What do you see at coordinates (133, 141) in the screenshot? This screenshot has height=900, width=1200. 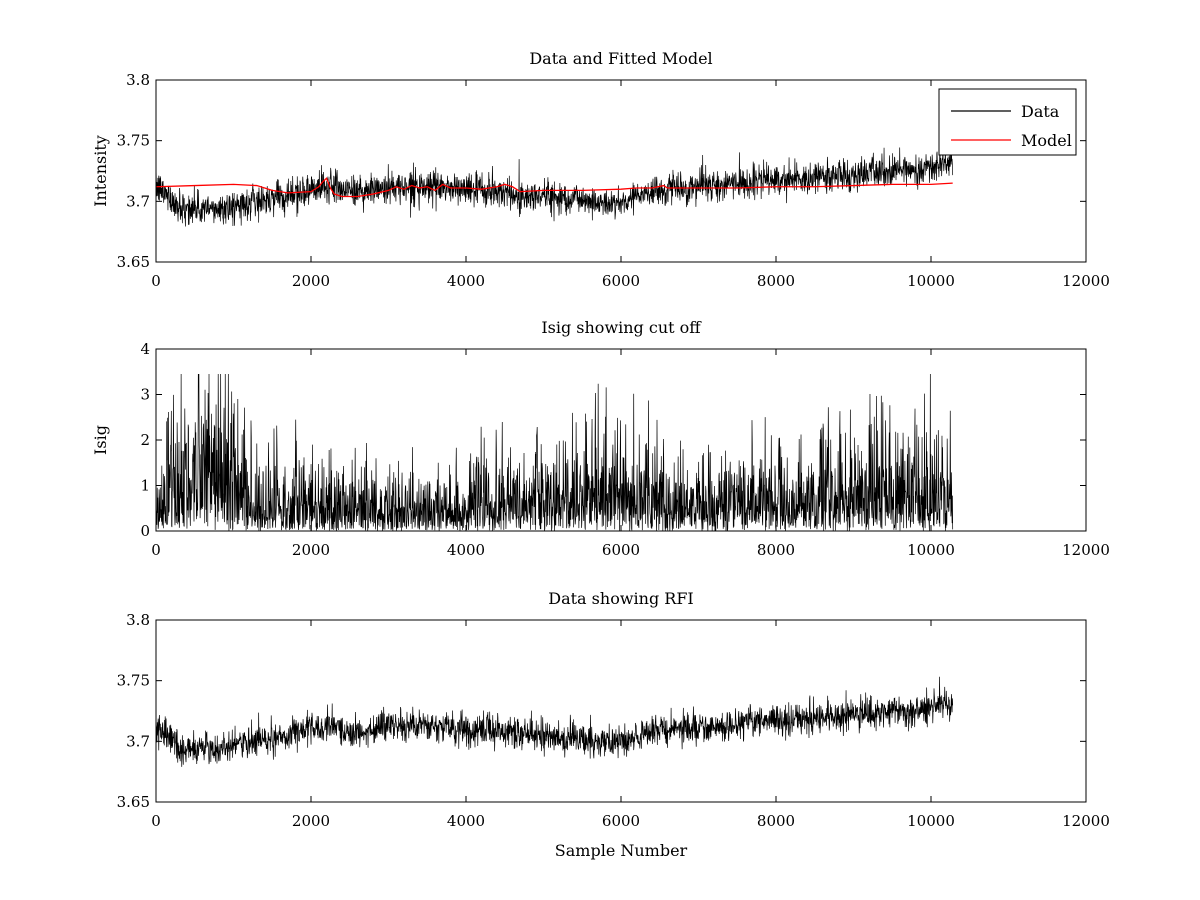 I see `panel-1-y-tick-label: 3.75` at bounding box center [133, 141].